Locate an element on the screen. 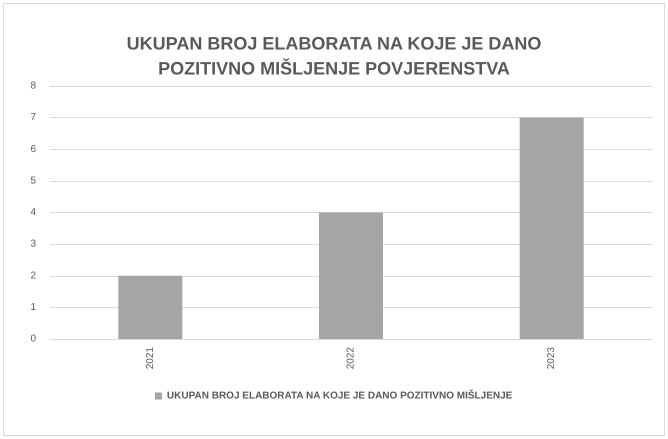 The width and height of the screenshot is (668, 439). chart-title: UKUPAN BROJ ELABORATA NA KOJE JE DANO POZITIVNO MIŠLJENJE POVJERENSTVA is located at coordinates (334, 56).